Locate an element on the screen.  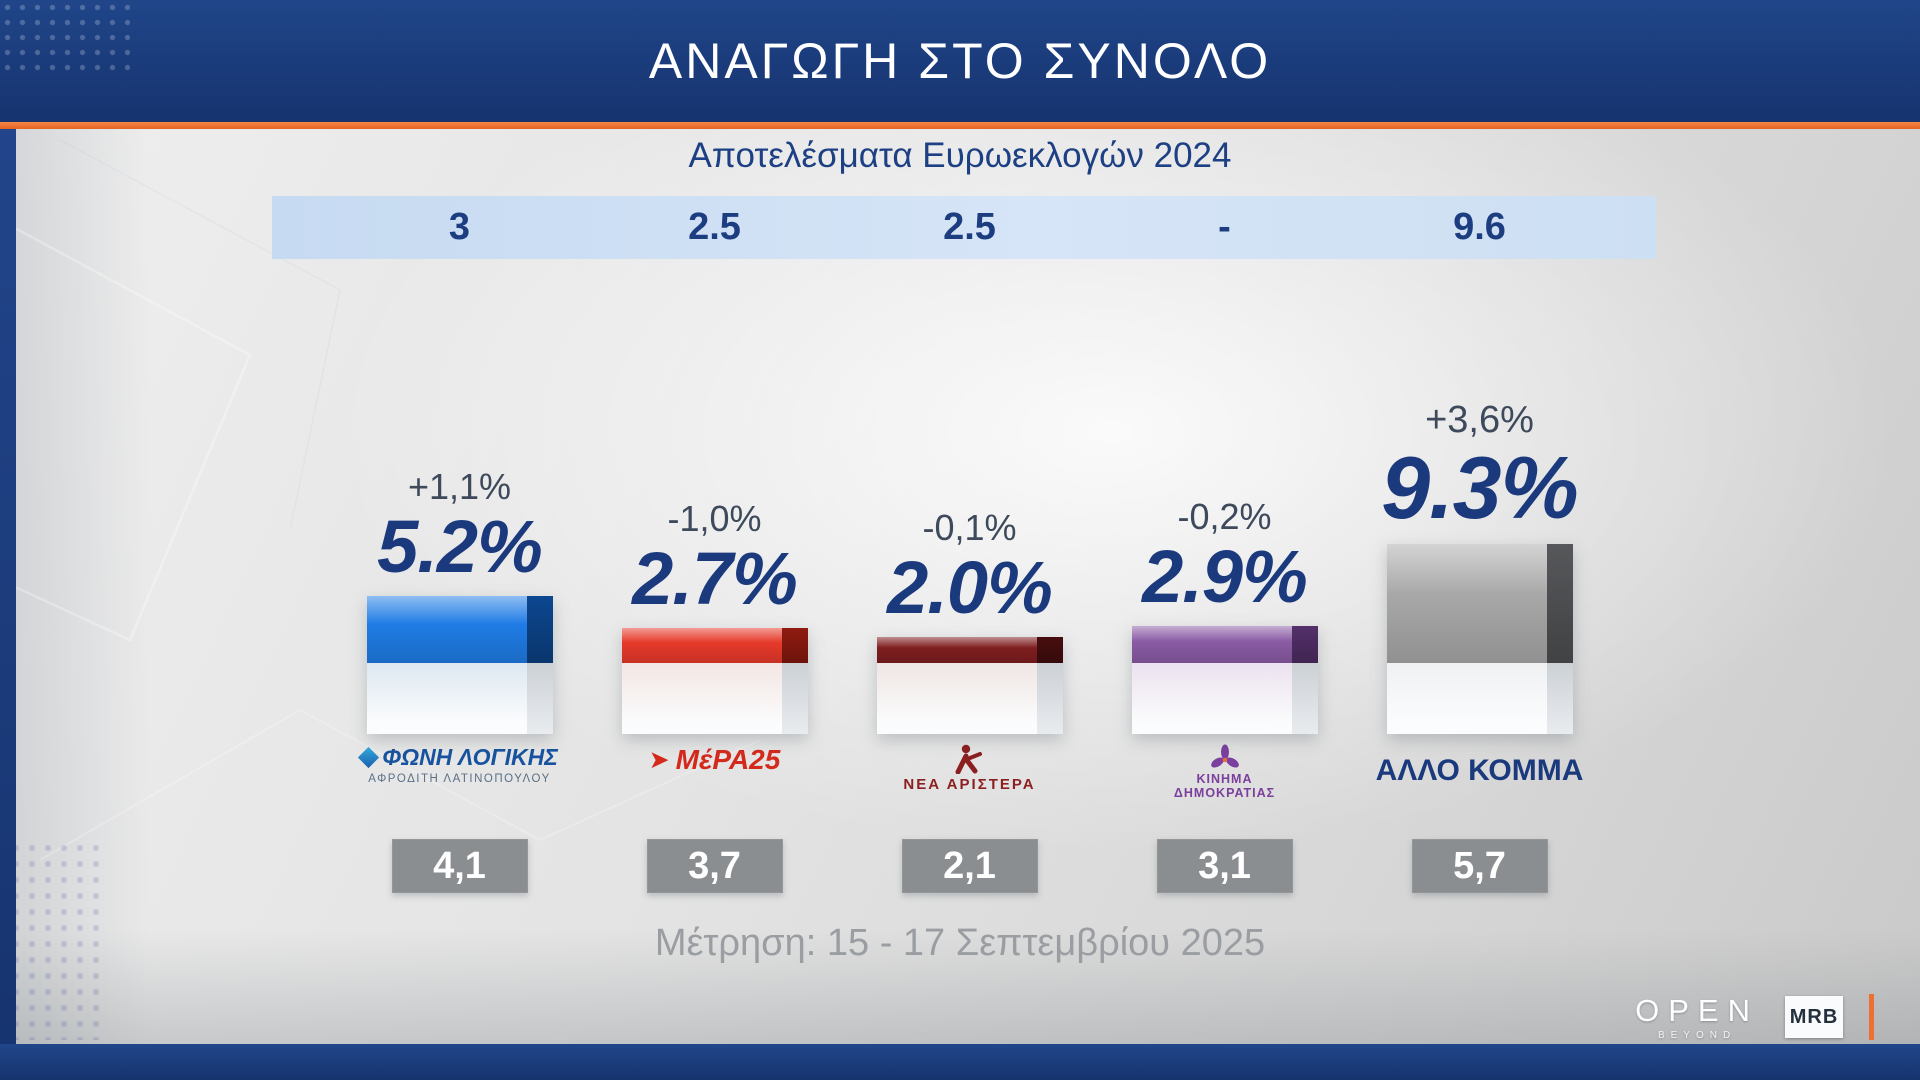
value-label: 2.7% is located at coordinates (715, 578).